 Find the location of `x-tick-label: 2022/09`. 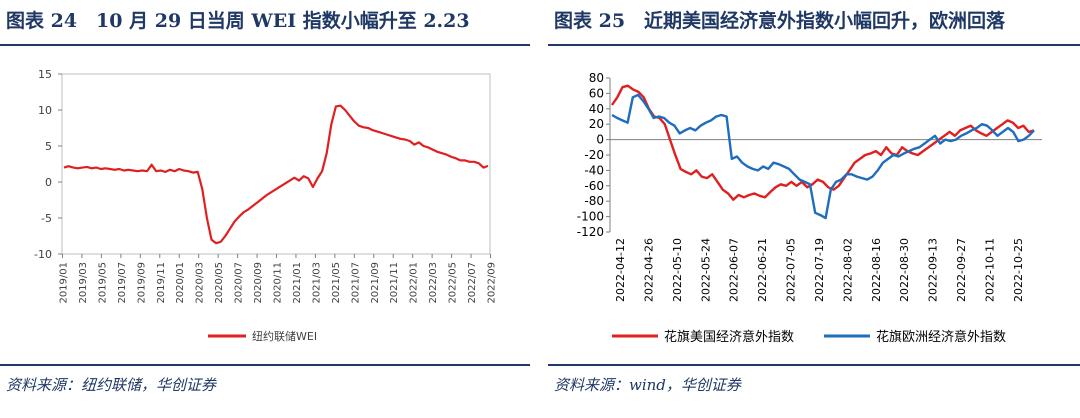

x-tick-label: 2022/09 is located at coordinates (492, 283).